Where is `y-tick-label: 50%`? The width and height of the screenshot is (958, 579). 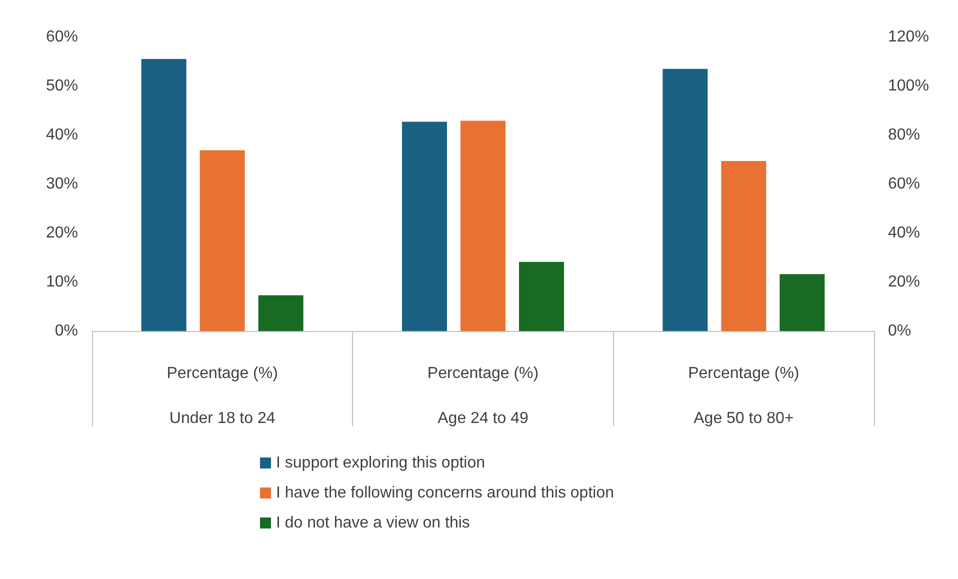 y-tick-label: 50% is located at coordinates (62, 86).